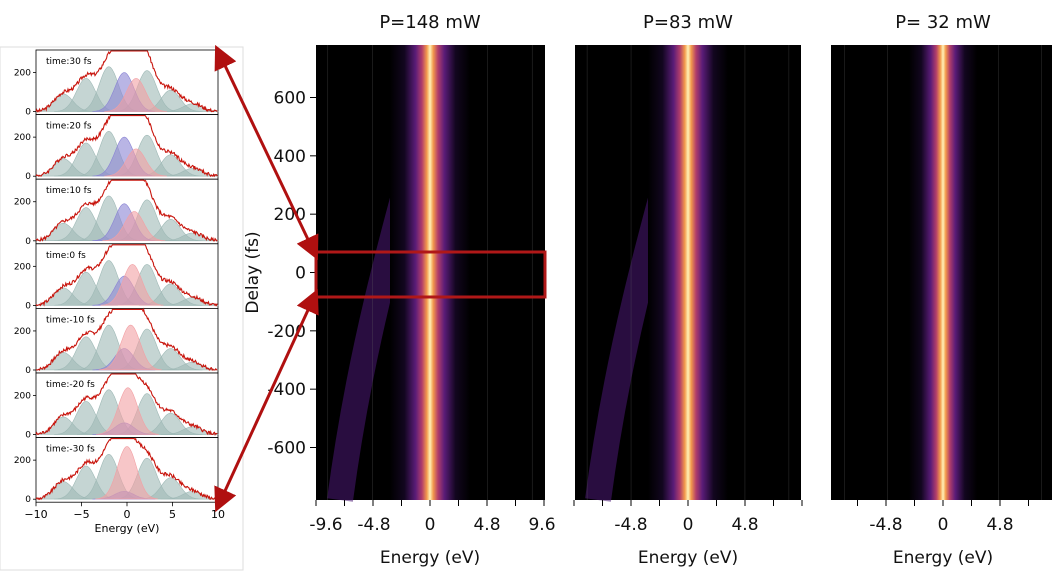 The width and height of the screenshot is (1052, 571). I want to click on spectrum-row: time:30 fs 0 200, so click(116, 83).